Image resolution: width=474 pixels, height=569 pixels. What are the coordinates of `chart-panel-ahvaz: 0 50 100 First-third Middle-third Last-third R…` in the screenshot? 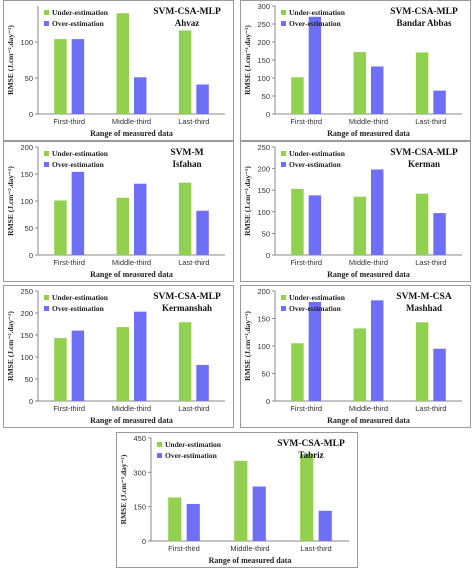 It's located at (118, 70).